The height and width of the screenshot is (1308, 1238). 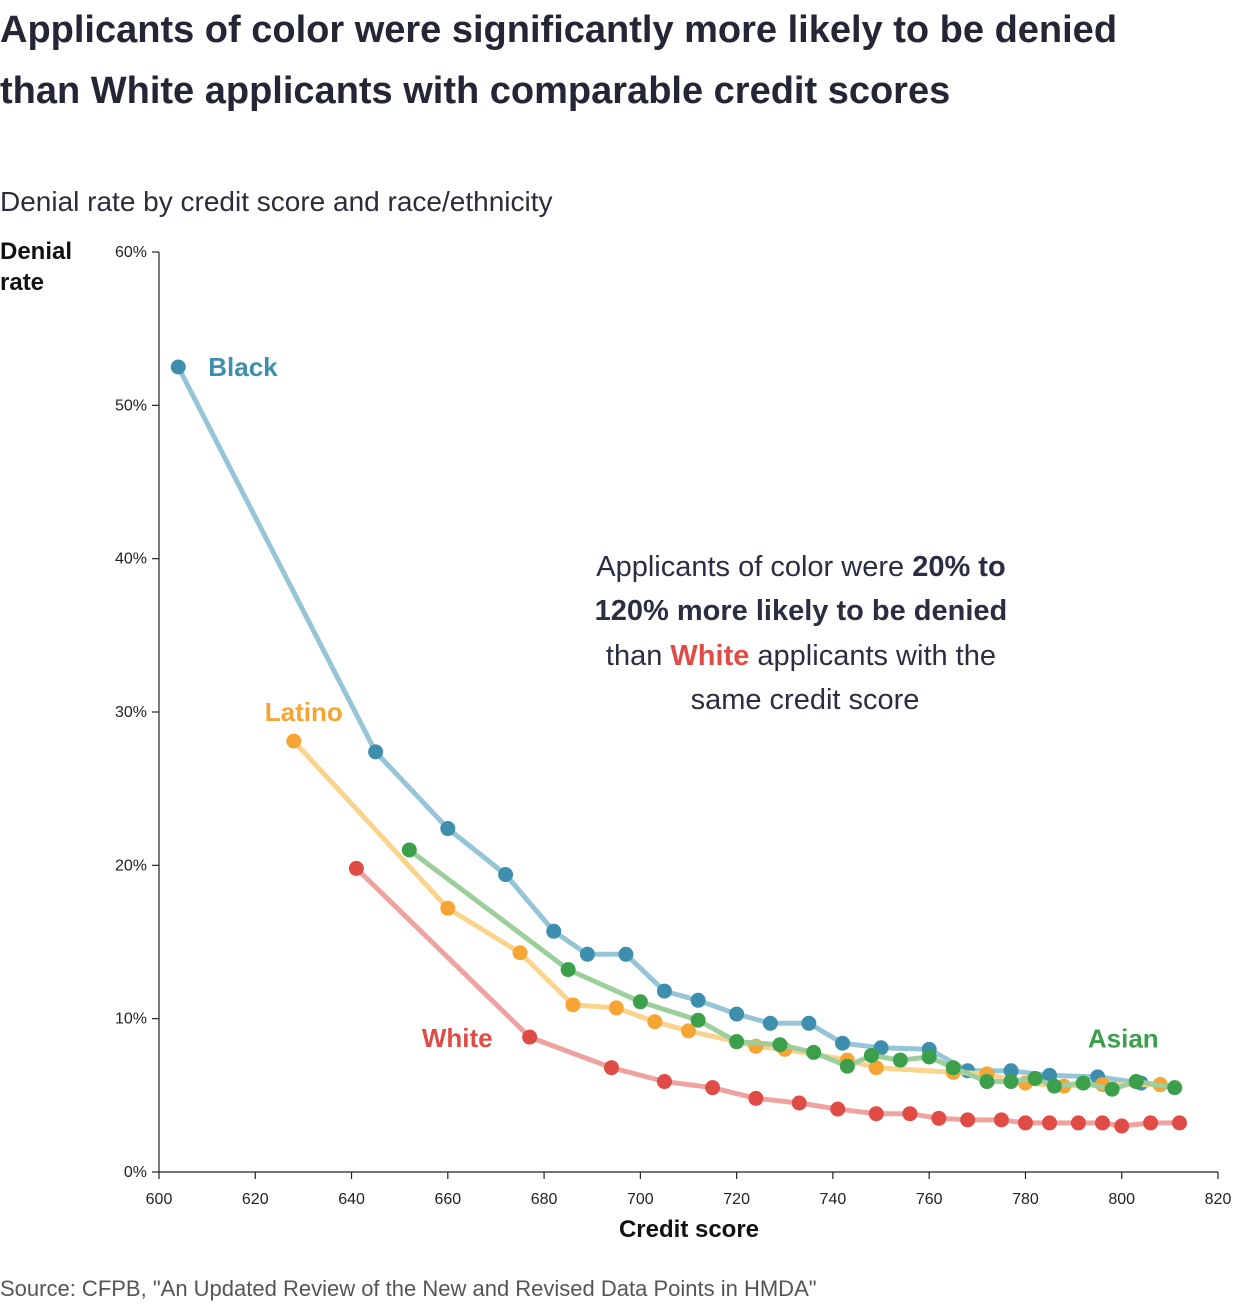 I want to click on x-tick-label: 700, so click(x=640, y=1199).